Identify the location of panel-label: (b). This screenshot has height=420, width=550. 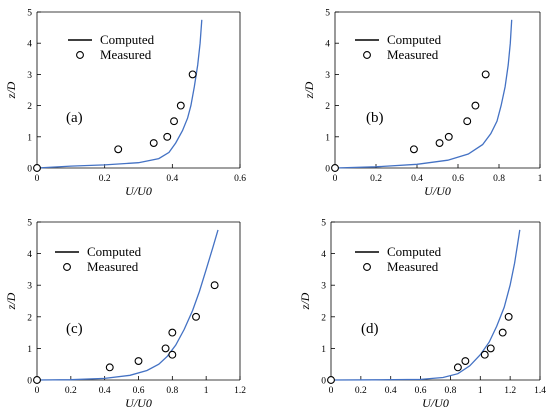
(375, 118).